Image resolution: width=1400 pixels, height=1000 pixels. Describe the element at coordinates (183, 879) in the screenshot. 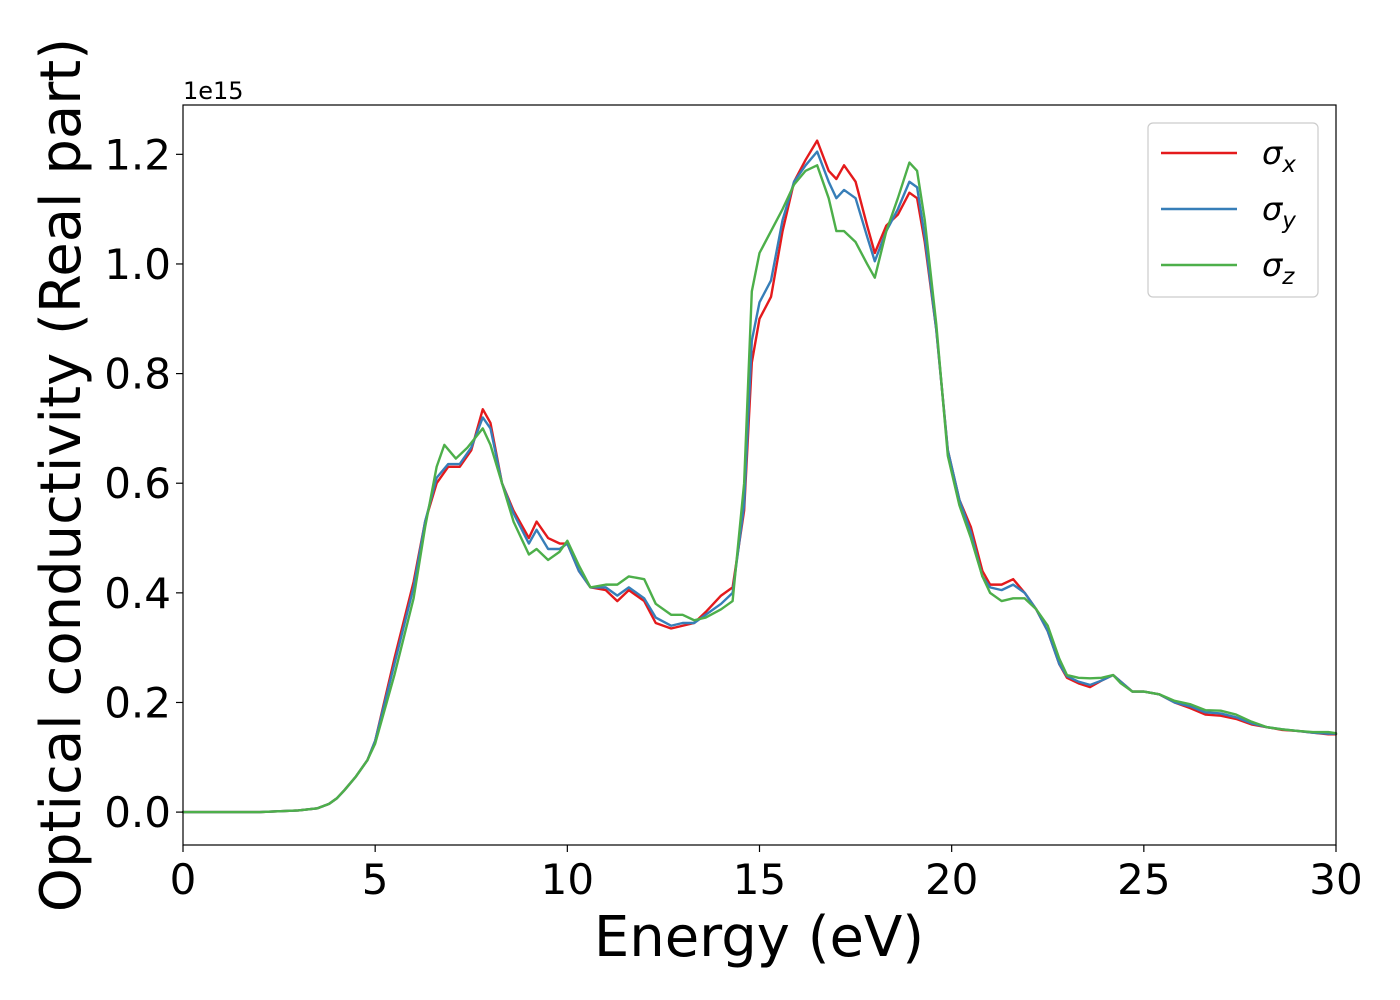

I see `x-tick-label: 0` at that location.